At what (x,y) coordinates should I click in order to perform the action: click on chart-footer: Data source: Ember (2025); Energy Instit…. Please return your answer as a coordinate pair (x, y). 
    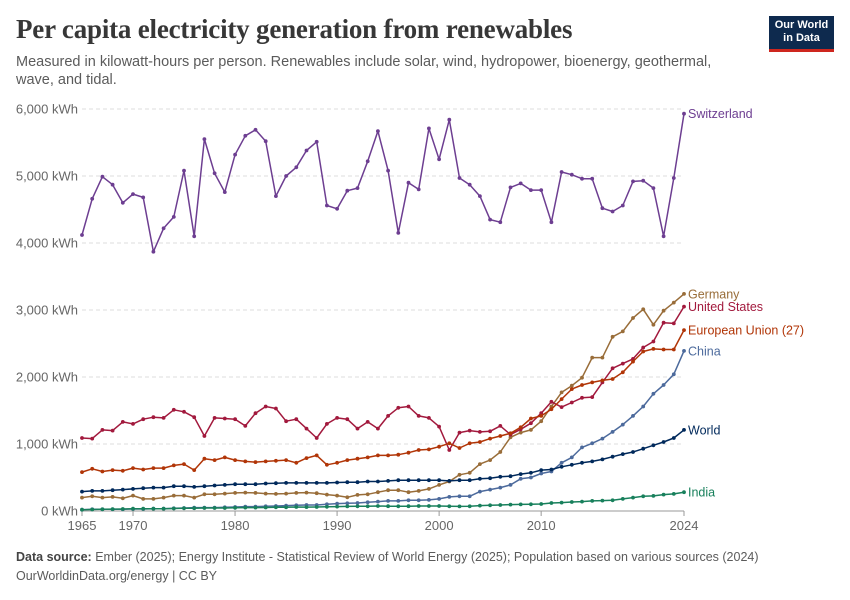
    Looking at the image, I should click on (387, 567).